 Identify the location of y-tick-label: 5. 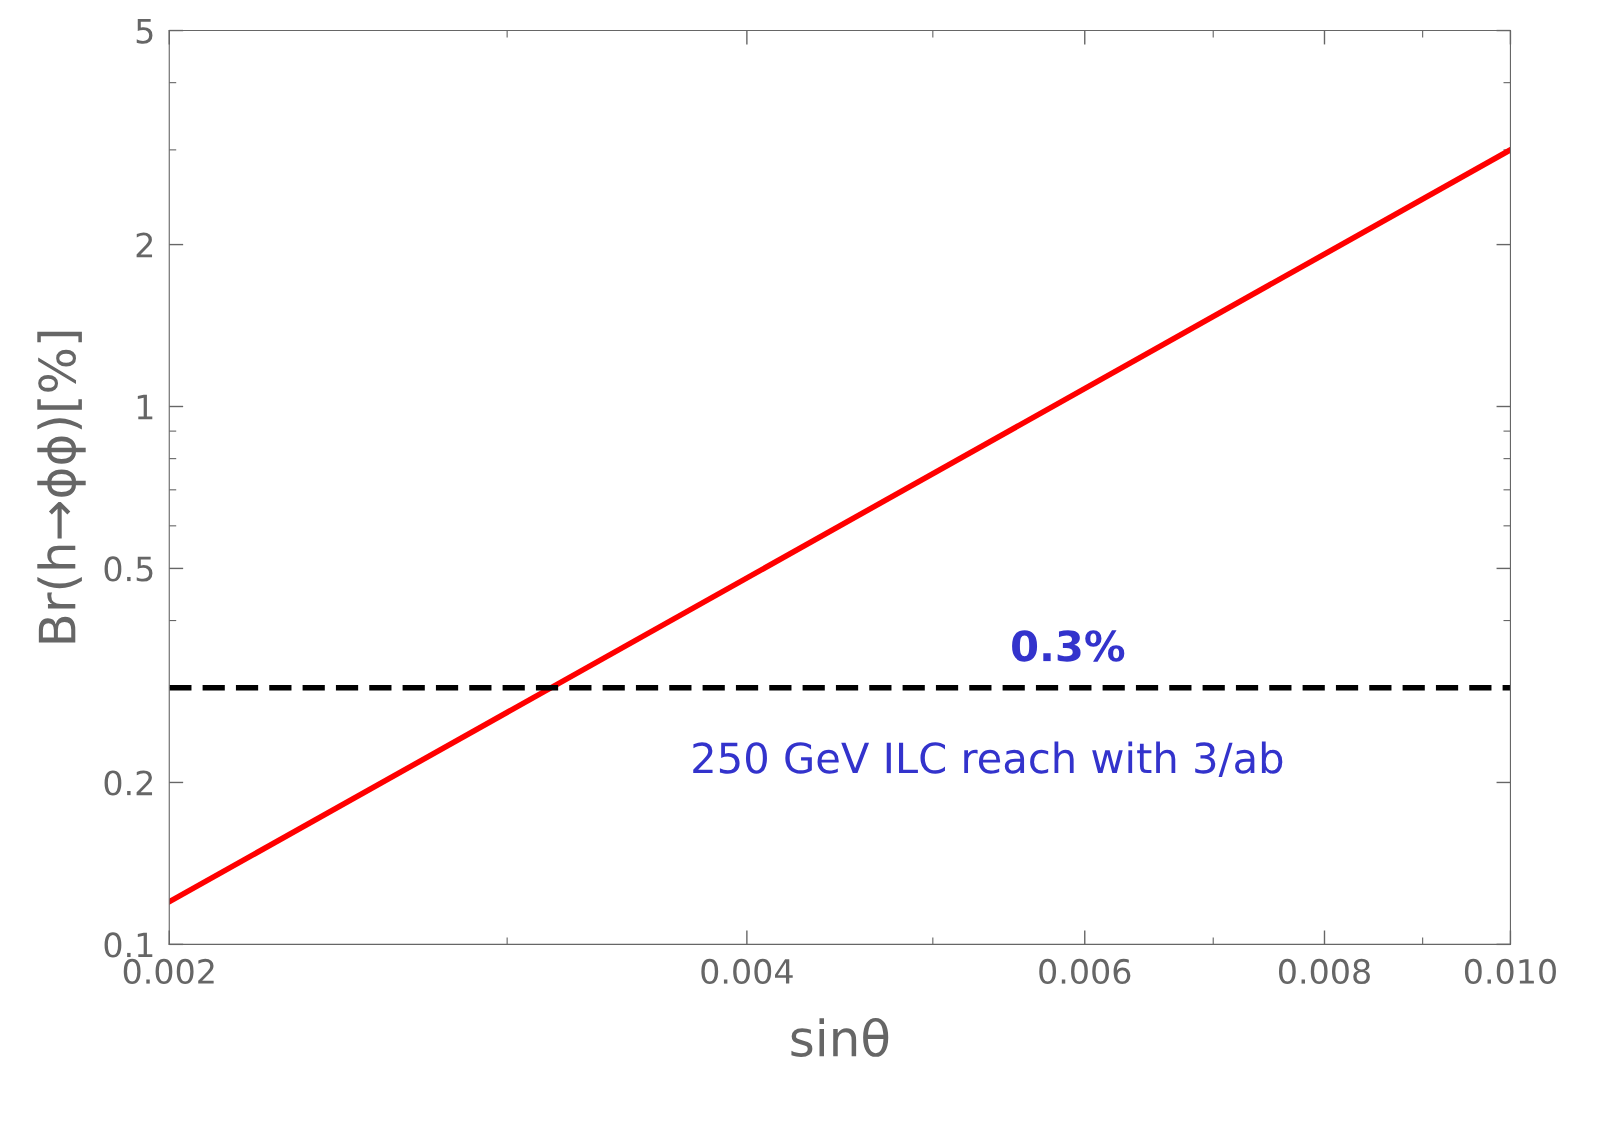
(144, 31).